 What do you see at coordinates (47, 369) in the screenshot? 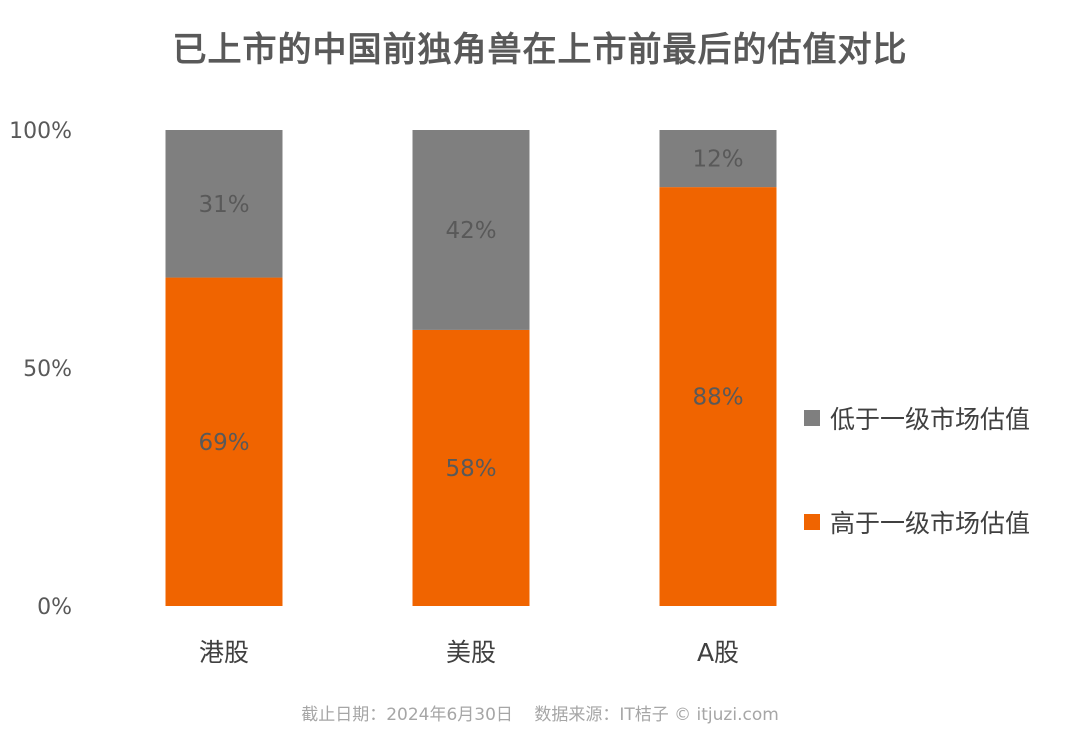
I see `y-tick-label: 50%` at bounding box center [47, 369].